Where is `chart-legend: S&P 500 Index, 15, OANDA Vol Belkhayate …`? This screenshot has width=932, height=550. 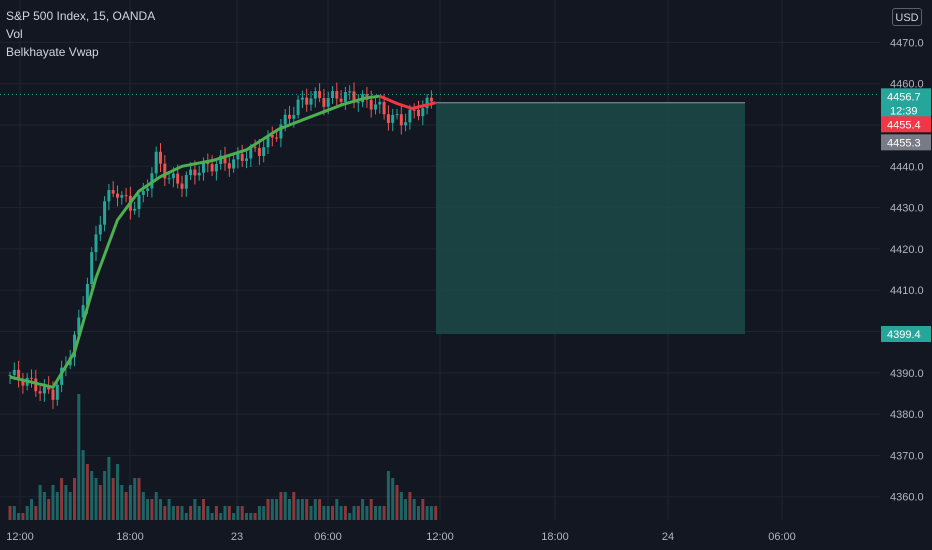 chart-legend: S&P 500 Index, 15, OANDA Vol Belkhayate … is located at coordinates (80, 34).